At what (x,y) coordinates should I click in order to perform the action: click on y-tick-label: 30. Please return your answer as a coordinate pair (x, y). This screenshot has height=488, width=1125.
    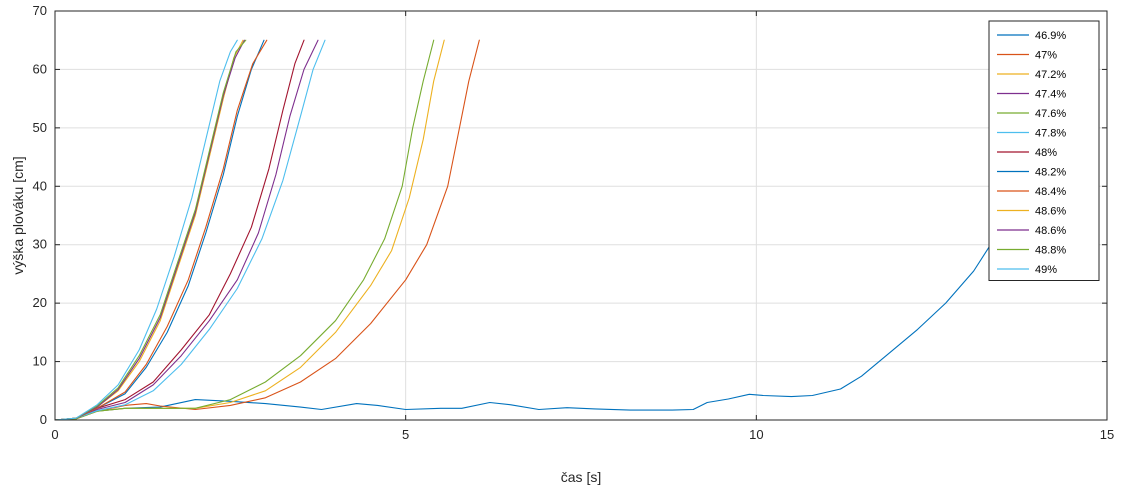
    Looking at the image, I should click on (40, 244).